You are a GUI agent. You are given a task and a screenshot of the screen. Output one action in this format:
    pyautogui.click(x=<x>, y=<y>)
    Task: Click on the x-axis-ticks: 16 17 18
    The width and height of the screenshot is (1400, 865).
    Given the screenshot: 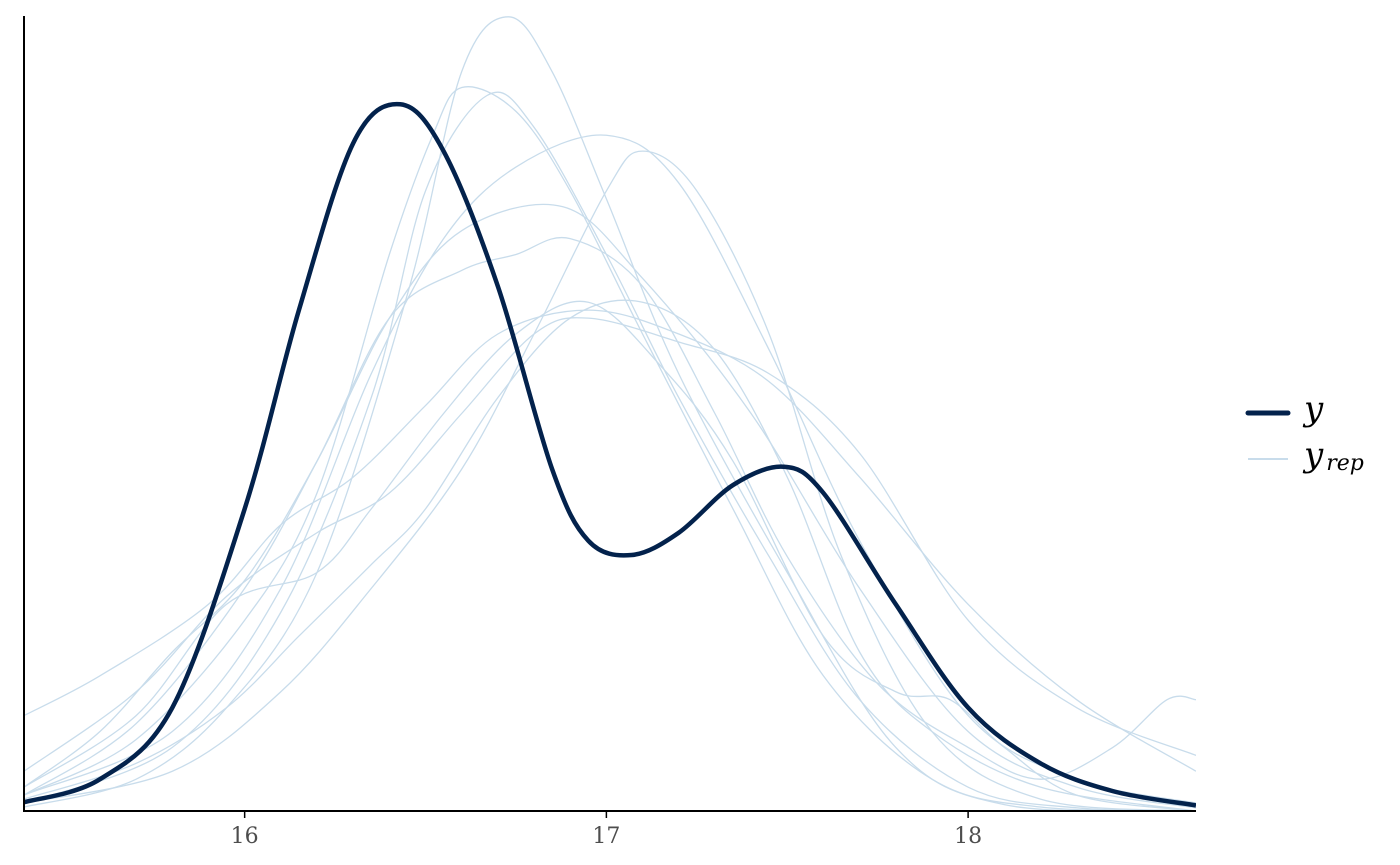 What is the action you would take?
    pyautogui.click(x=606, y=830)
    